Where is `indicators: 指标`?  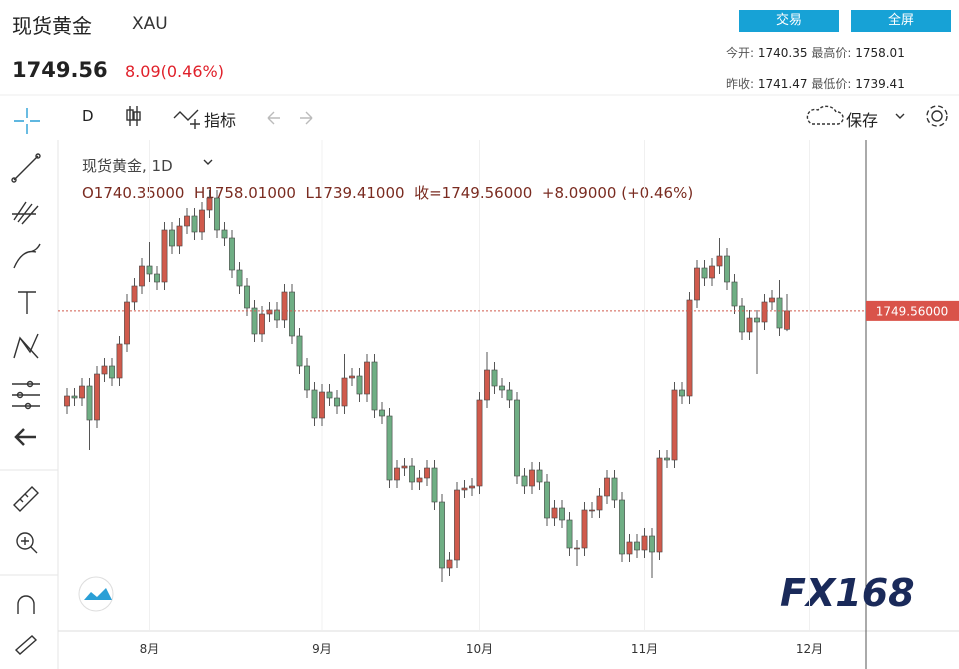
indicators: 指标 is located at coordinates (220, 120).